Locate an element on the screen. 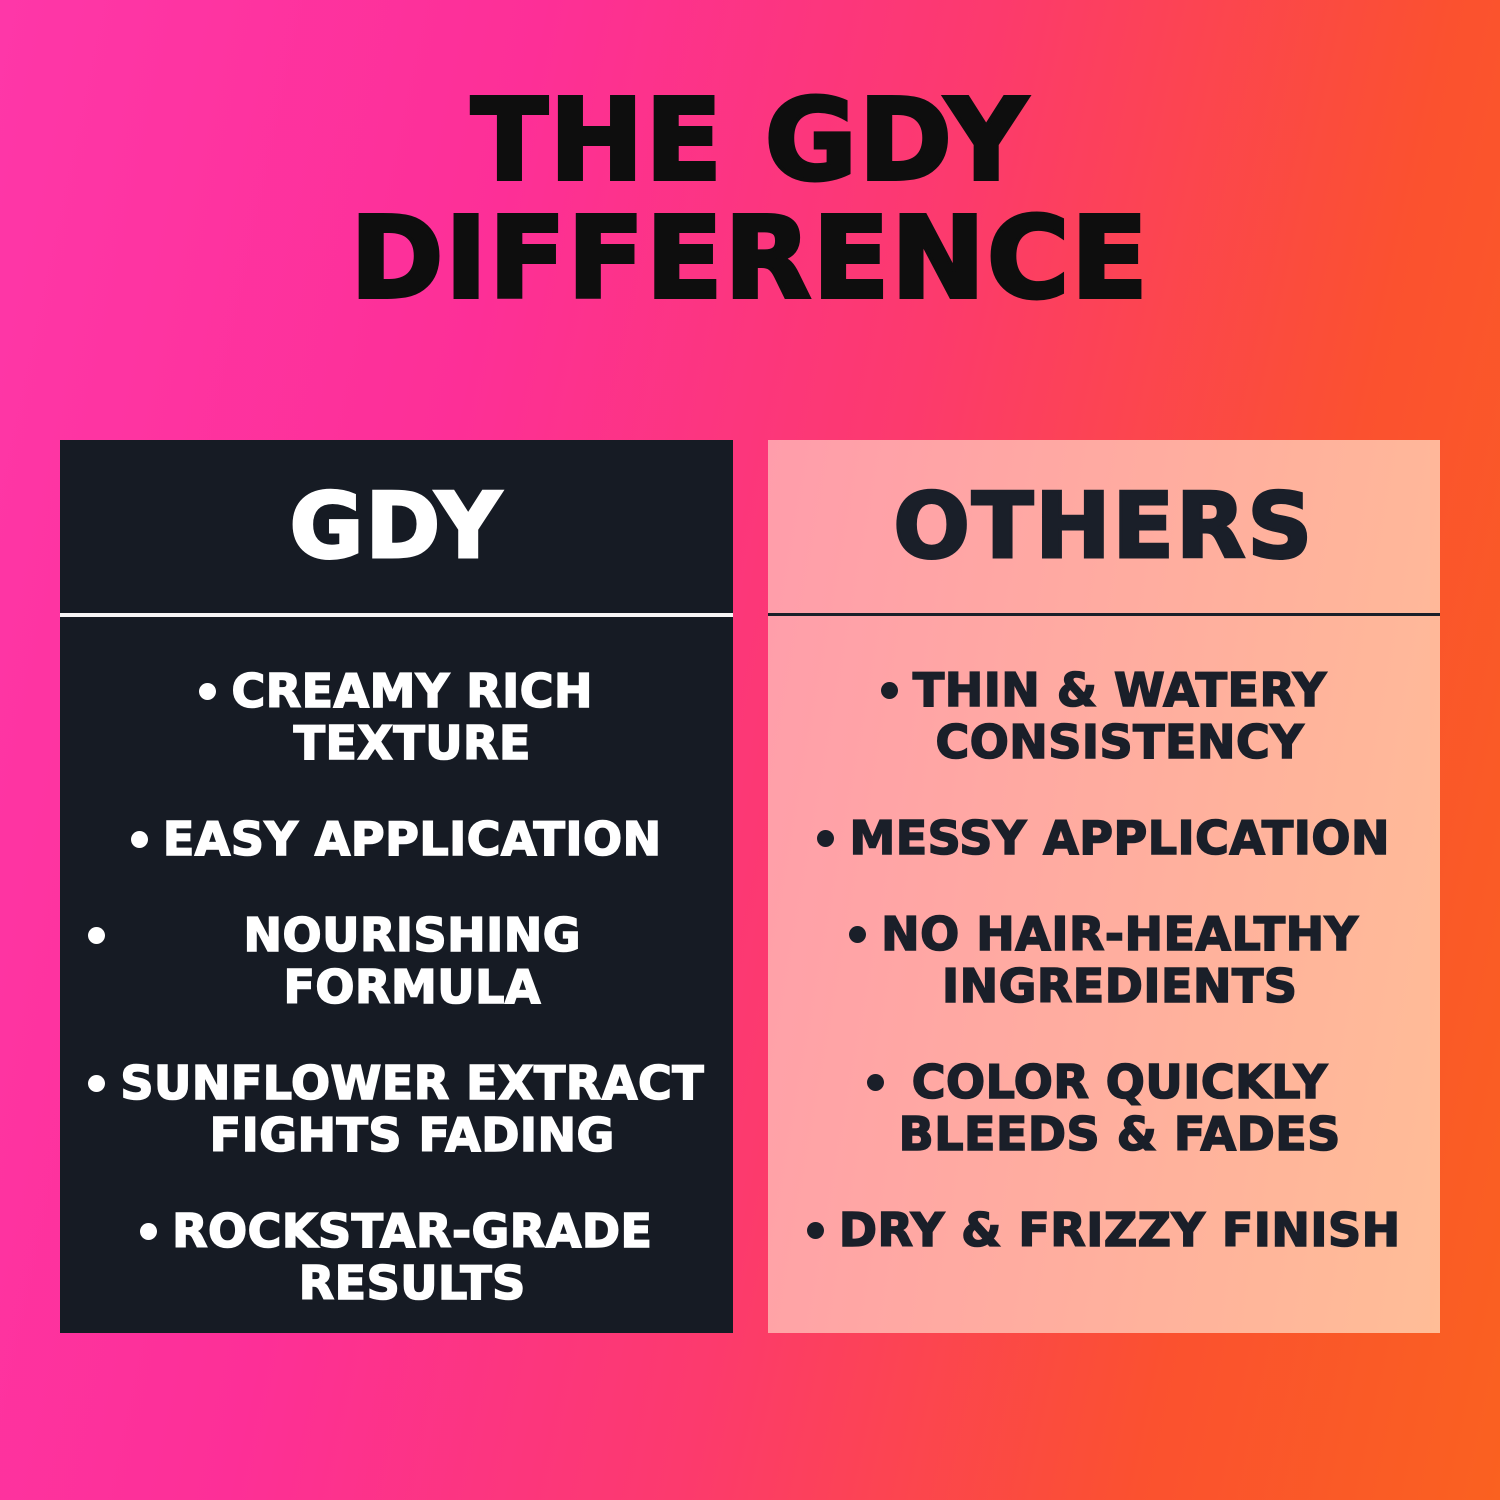 The image size is (1500, 1500). feature-item-label: MESSY APPLICATION is located at coordinates (1120, 838).